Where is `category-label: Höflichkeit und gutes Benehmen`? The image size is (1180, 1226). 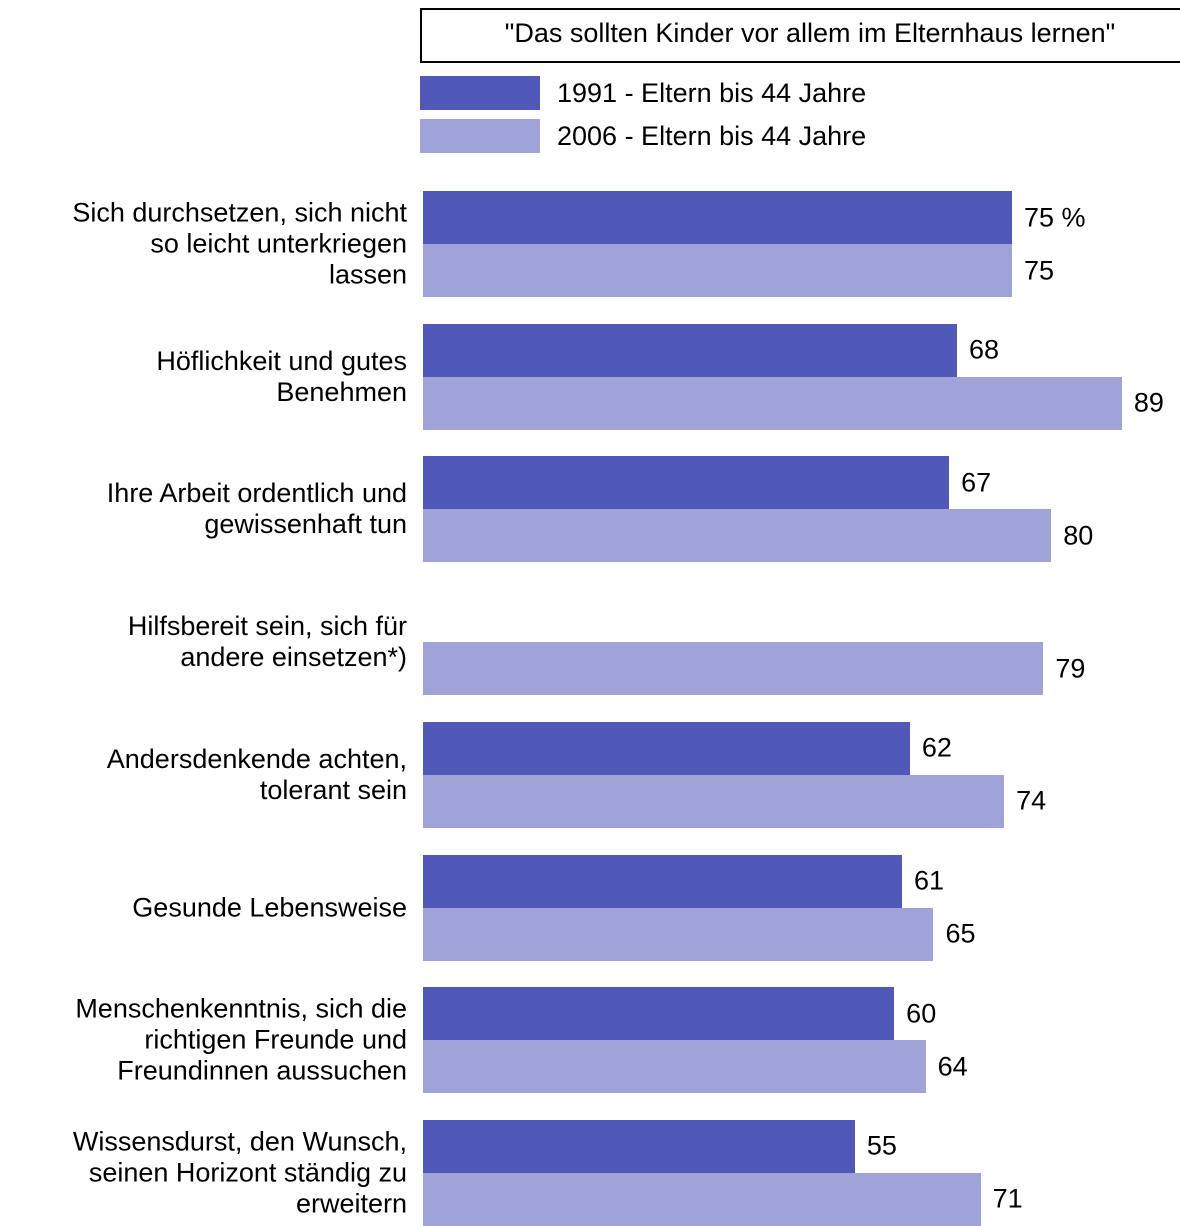
category-label: Höflichkeit und gutes Benehmen is located at coordinates (281, 376).